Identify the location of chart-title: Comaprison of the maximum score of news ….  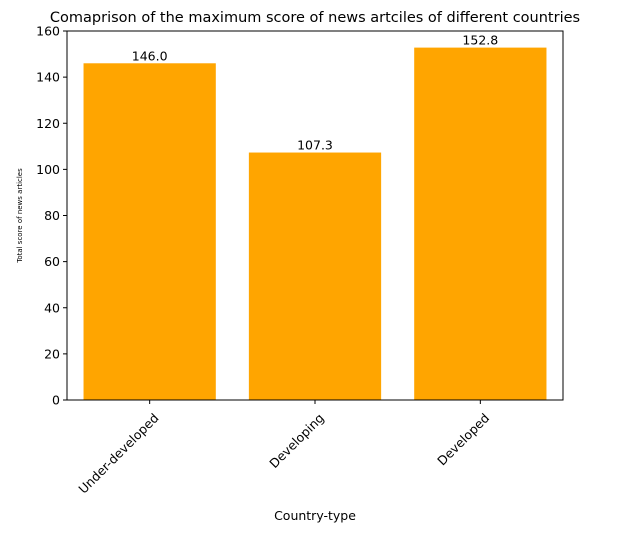
(315, 18).